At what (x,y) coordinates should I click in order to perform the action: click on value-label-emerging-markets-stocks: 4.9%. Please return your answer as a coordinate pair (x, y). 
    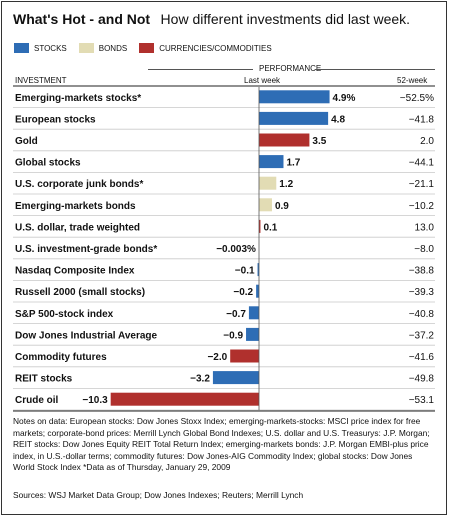
    Looking at the image, I should click on (344, 98).